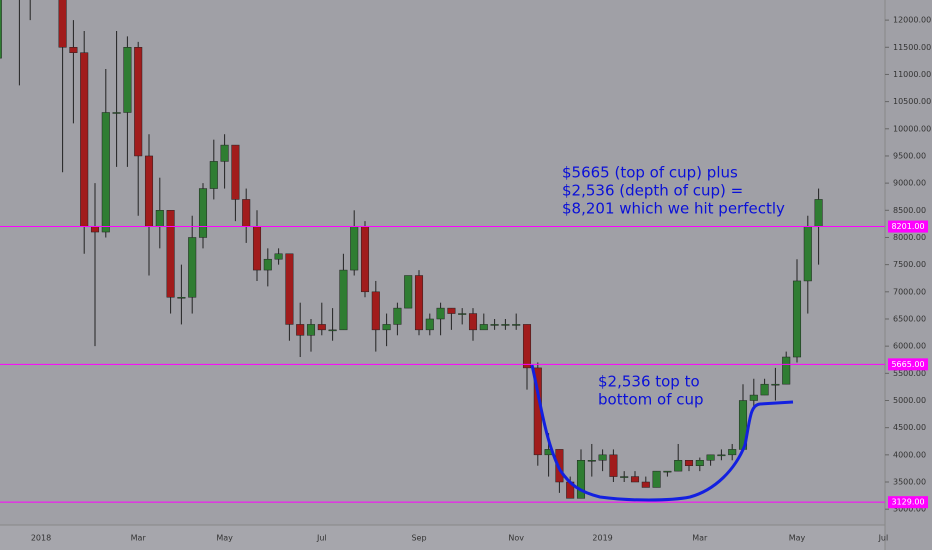 The image size is (932, 550). Describe the element at coordinates (700, 538) in the screenshot. I see `x-tick-label: Mar` at that location.